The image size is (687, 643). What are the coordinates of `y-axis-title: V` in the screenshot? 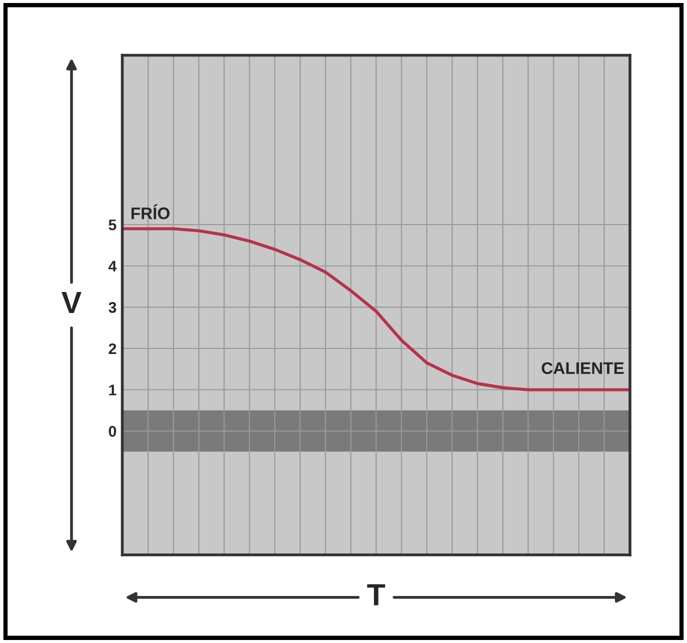 It's located at (72, 303).